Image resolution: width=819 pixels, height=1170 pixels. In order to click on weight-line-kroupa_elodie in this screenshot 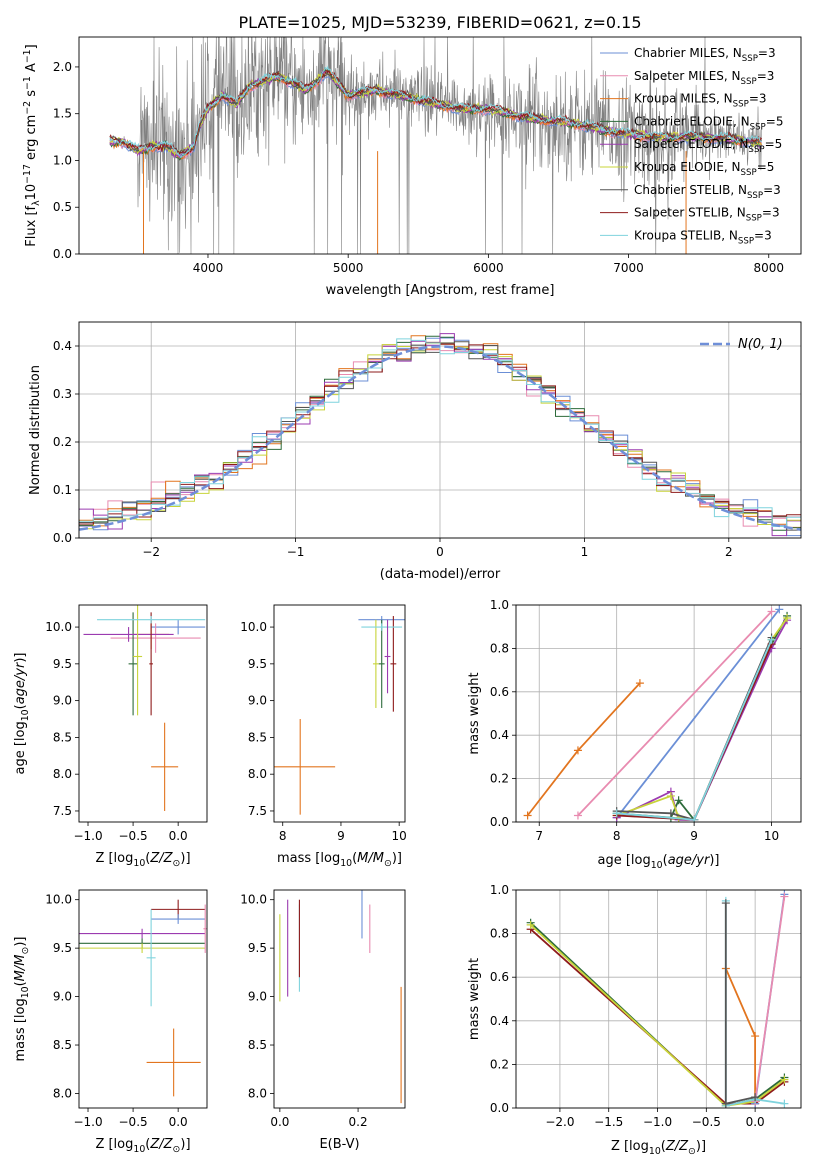, I will do `click(657, 1015)`.